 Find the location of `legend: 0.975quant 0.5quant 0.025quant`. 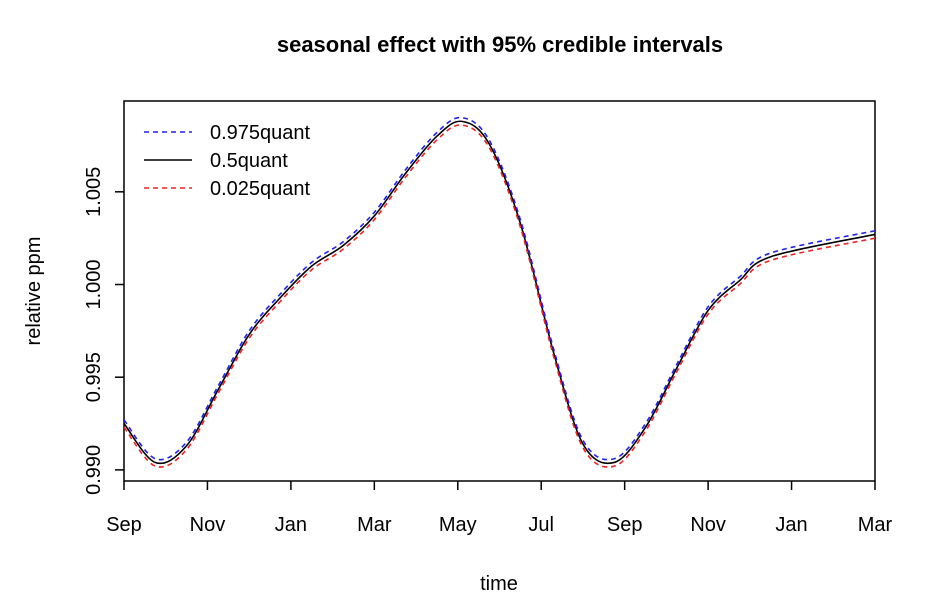

legend: 0.975quant 0.5quant 0.025quant is located at coordinates (227, 161).